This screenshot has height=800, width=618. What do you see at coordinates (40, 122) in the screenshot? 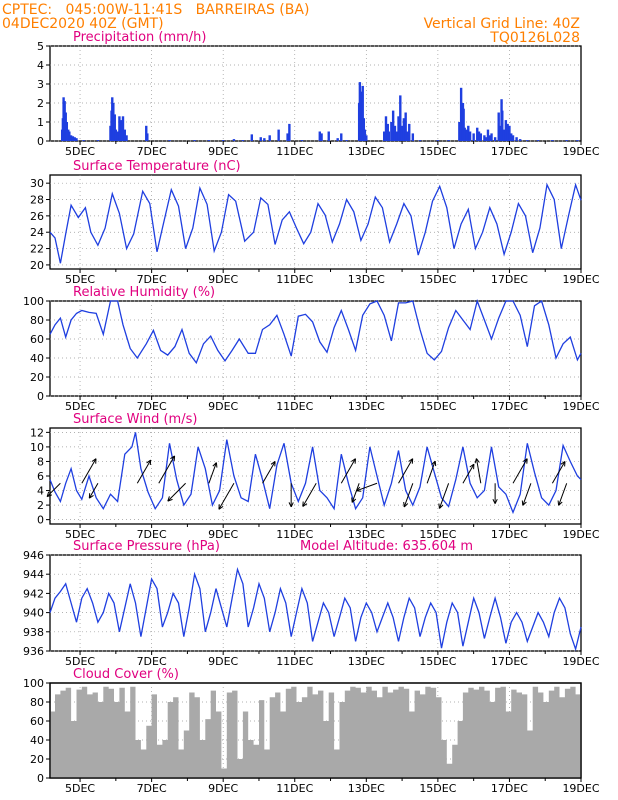
I see `precipitation-ytick-label: 1` at bounding box center [40, 122].